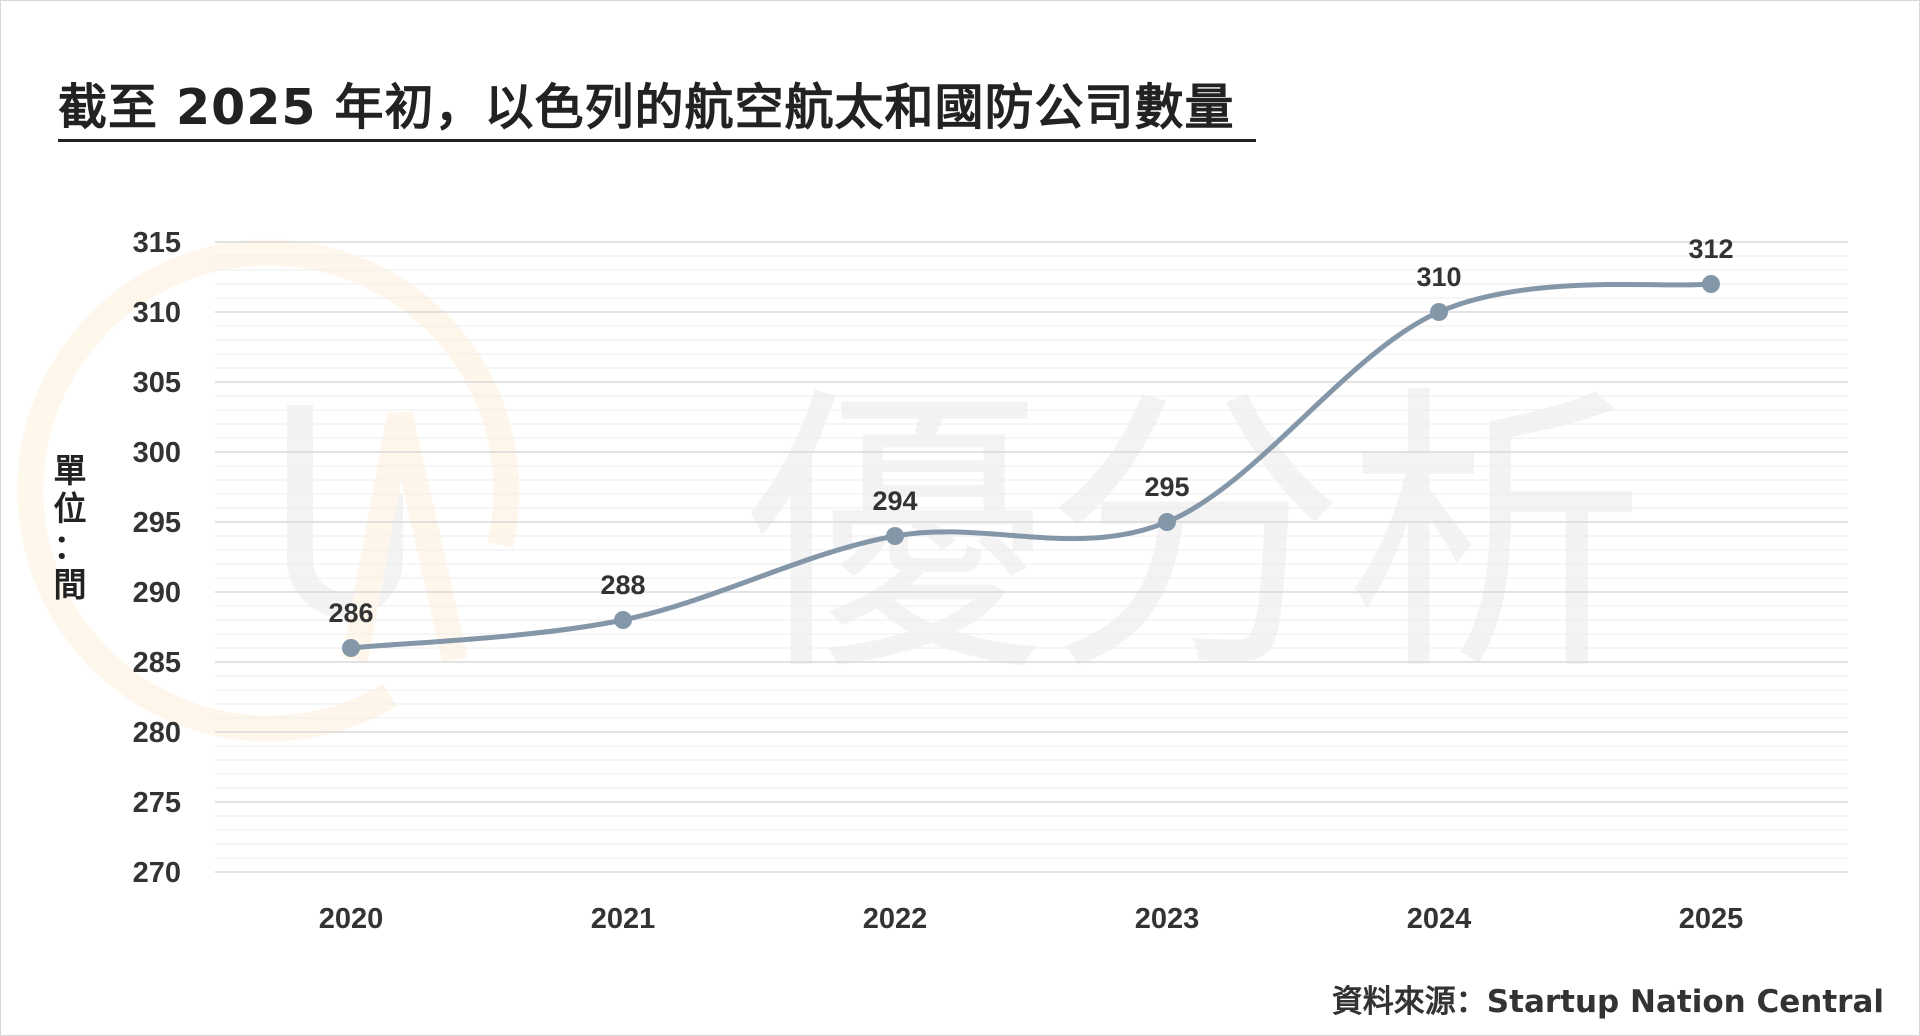 The height and width of the screenshot is (1036, 1920). What do you see at coordinates (1167, 919) in the screenshot?
I see `x-tick-label: 2023` at bounding box center [1167, 919].